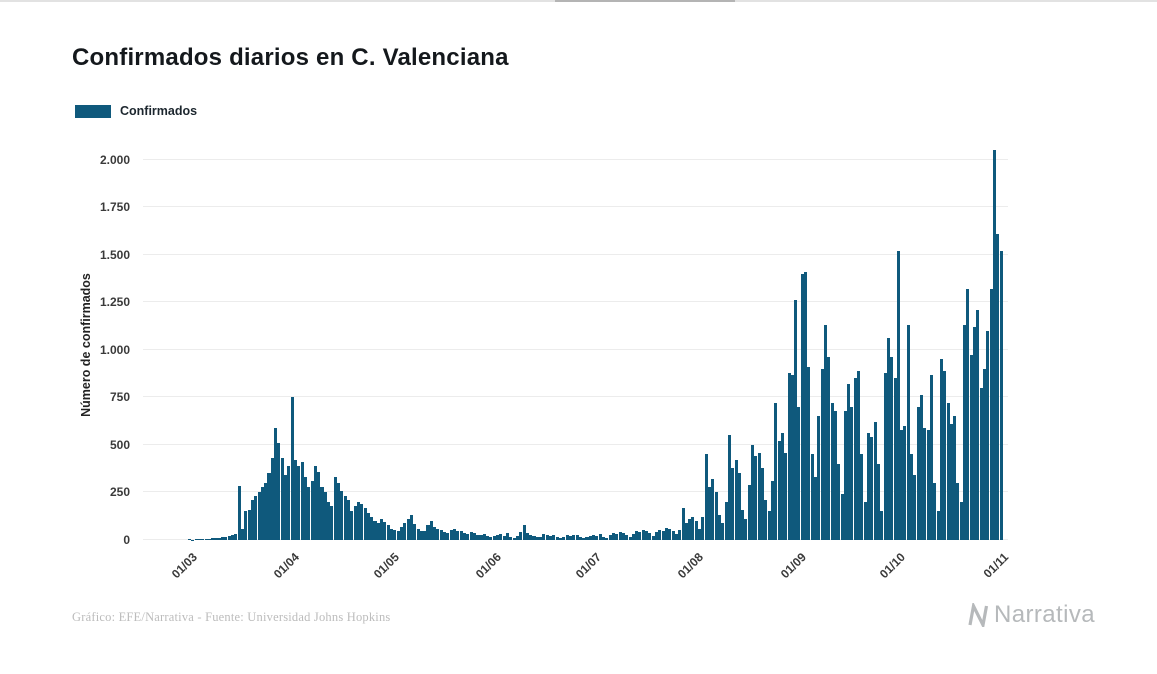 The width and height of the screenshot is (1157, 674). What do you see at coordinates (114, 254) in the screenshot?
I see `y-tick-label: 1.500` at bounding box center [114, 254].